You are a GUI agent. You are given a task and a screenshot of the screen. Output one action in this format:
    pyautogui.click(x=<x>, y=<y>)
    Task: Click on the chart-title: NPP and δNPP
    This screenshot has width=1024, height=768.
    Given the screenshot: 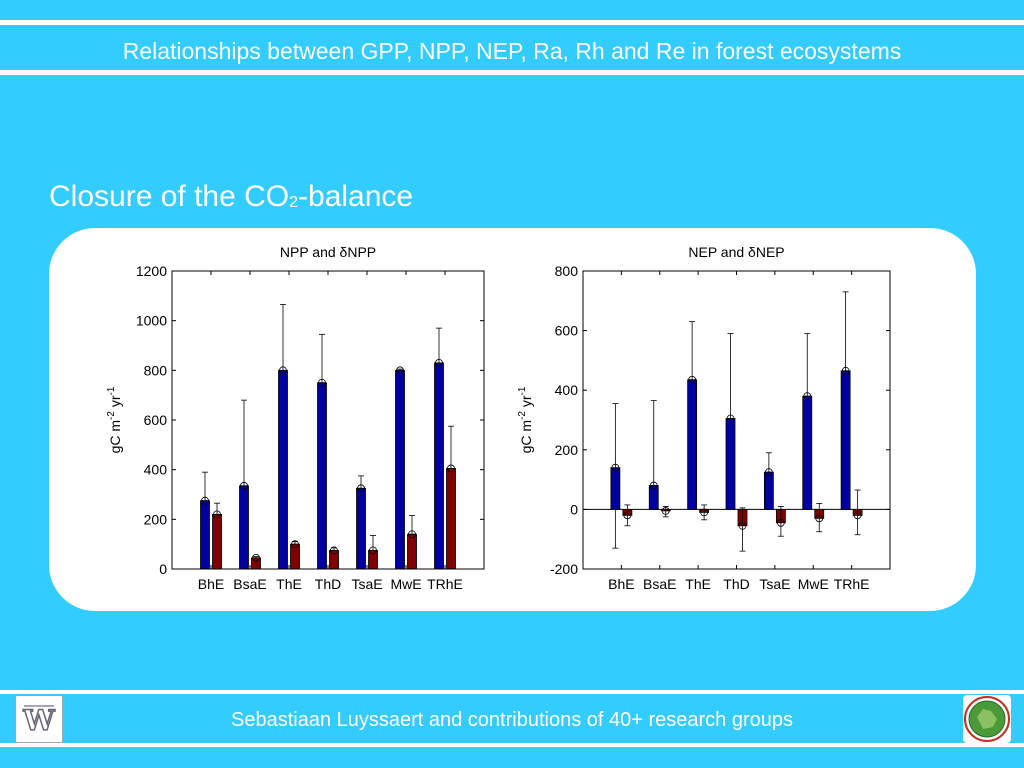 What is the action you would take?
    pyautogui.click(x=328, y=252)
    